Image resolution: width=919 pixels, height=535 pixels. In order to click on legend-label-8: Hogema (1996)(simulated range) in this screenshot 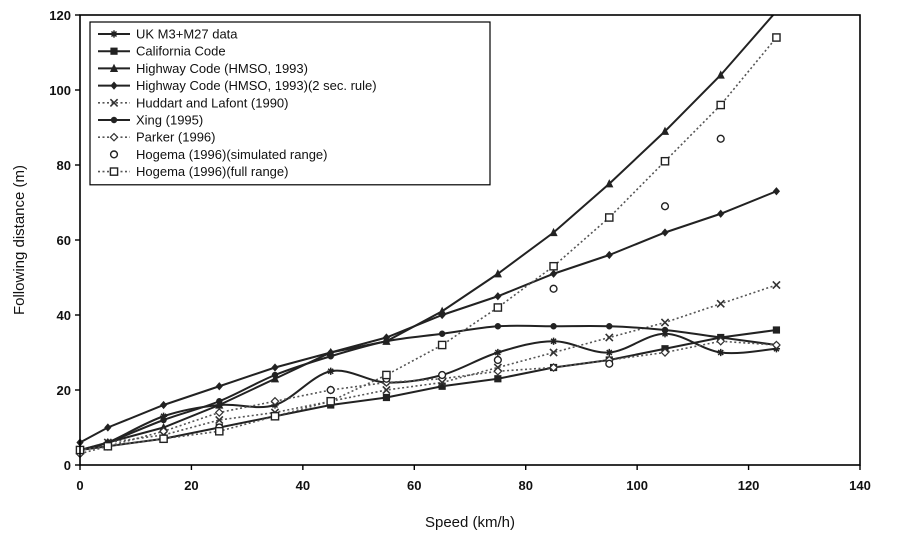, I will do `click(231, 154)`.